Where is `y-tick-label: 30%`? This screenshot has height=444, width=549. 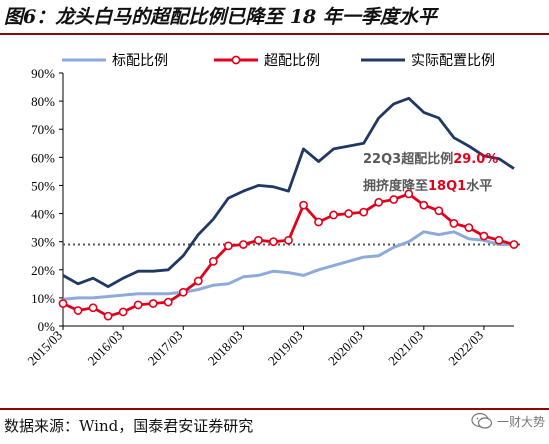 y-tick-label: 30% is located at coordinates (43, 242).